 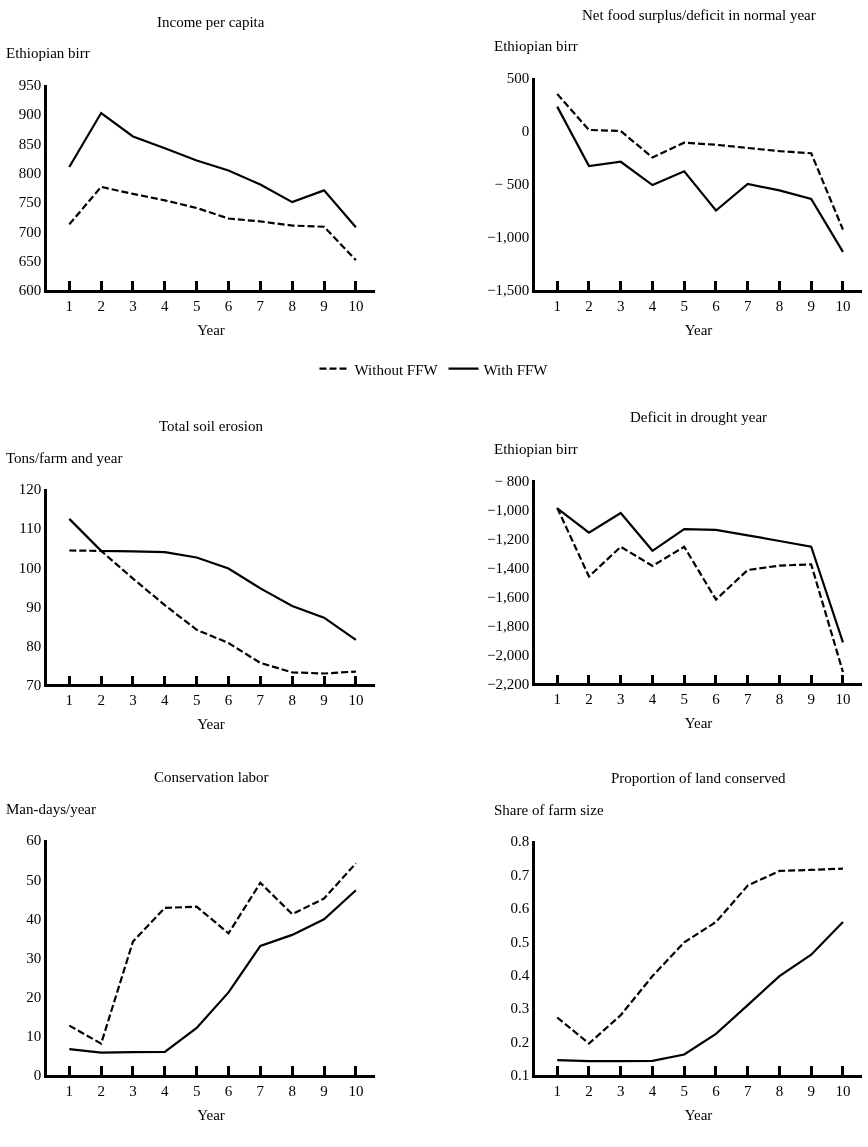 What do you see at coordinates (34, 996) in the screenshot?
I see `y-tick-label: 20` at bounding box center [34, 996].